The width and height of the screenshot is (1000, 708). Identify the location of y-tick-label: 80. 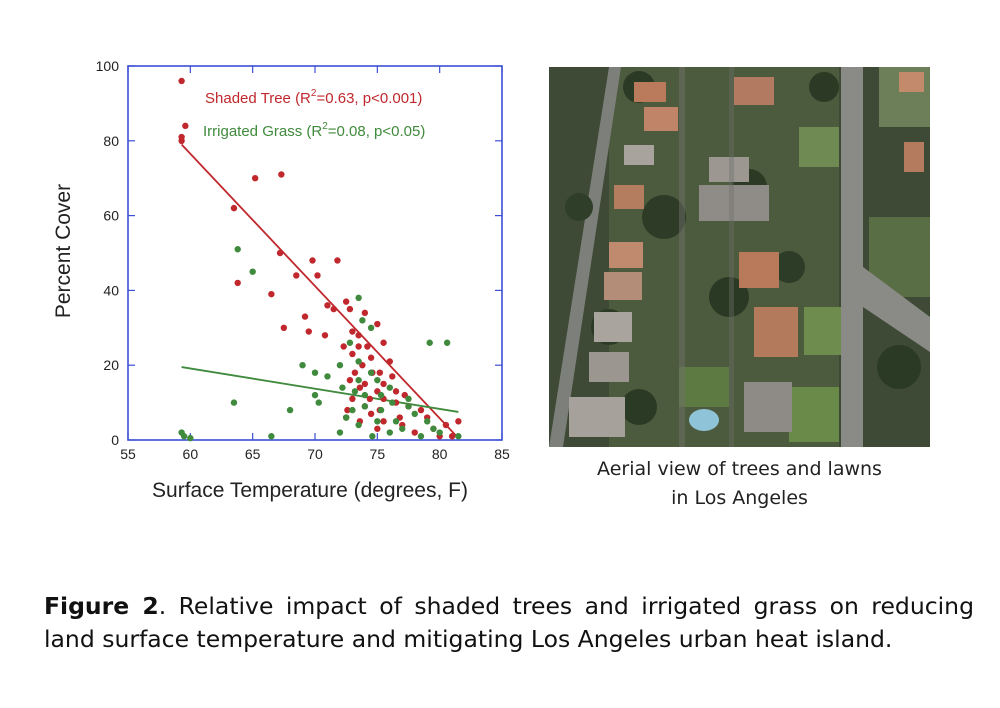
(111, 141).